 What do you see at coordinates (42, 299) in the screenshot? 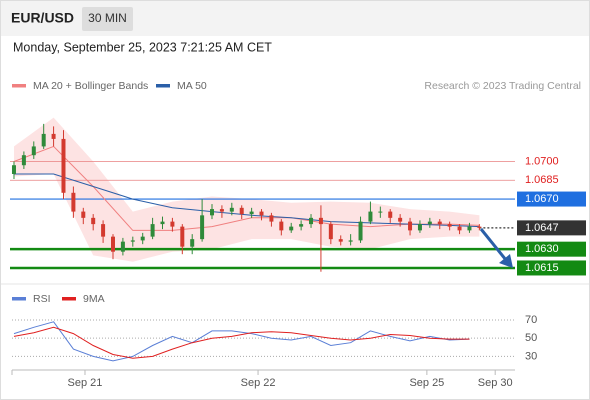
I see `legend-label: RSI` at bounding box center [42, 299].